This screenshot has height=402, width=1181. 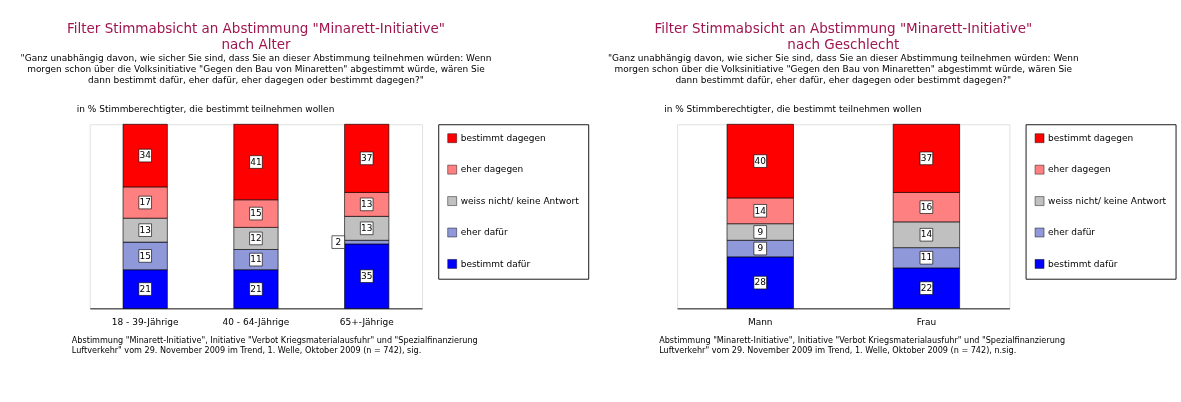 I want to click on x-tick-label: 18 - 39-Jährige, so click(x=145, y=322).